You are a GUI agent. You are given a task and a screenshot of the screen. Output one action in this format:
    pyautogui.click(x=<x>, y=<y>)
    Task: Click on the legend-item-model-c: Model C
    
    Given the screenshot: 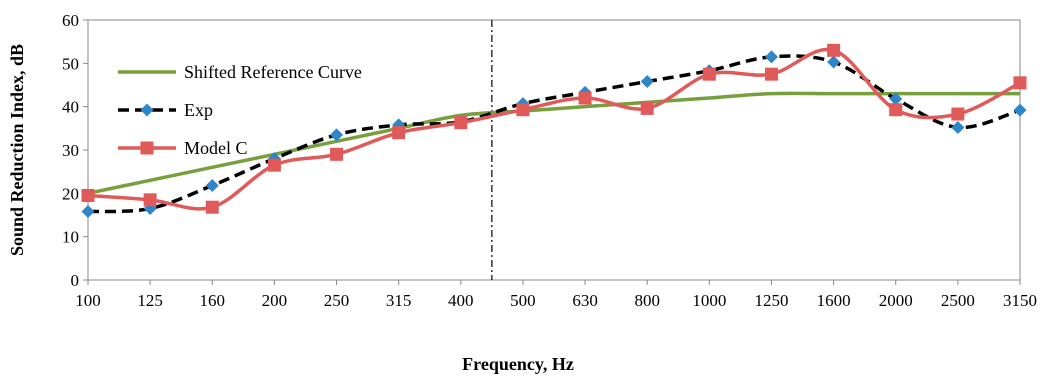 What is the action you would take?
    pyautogui.click(x=183, y=148)
    